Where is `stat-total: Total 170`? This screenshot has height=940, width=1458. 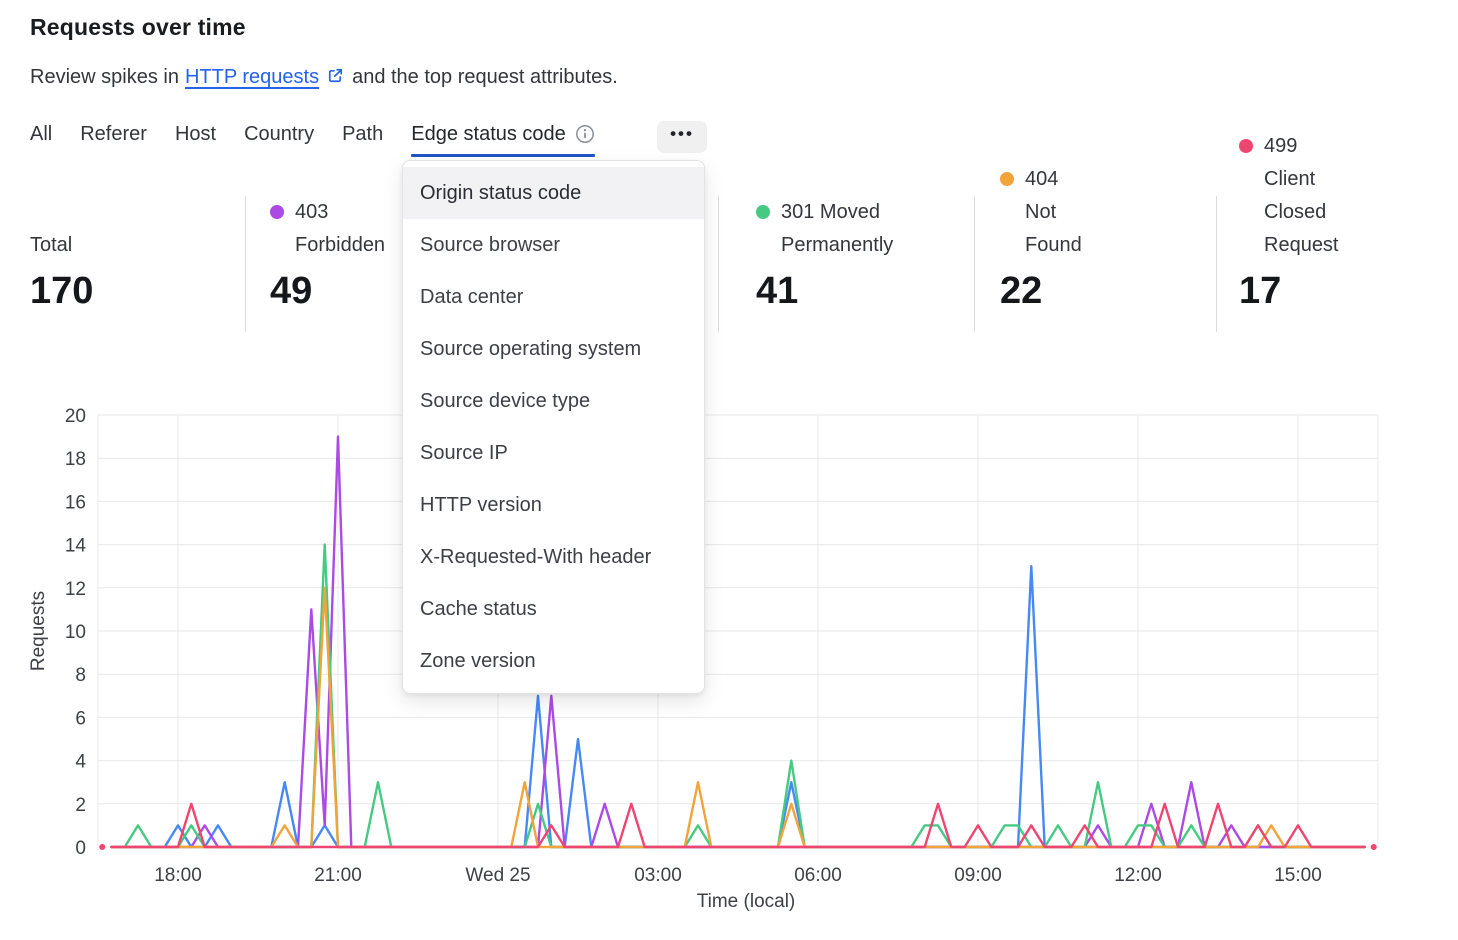
stat-total: Total 170 is located at coordinates (62, 273).